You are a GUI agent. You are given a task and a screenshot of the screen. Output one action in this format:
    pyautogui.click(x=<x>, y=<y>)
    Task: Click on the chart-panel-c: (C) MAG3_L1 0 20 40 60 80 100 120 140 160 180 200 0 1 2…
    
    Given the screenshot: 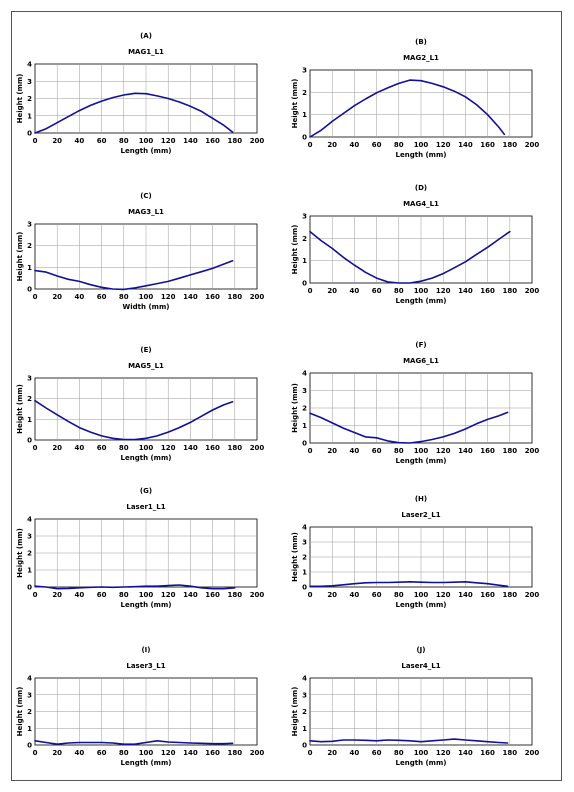 What is the action you would take?
    pyautogui.click(x=139, y=248)
    